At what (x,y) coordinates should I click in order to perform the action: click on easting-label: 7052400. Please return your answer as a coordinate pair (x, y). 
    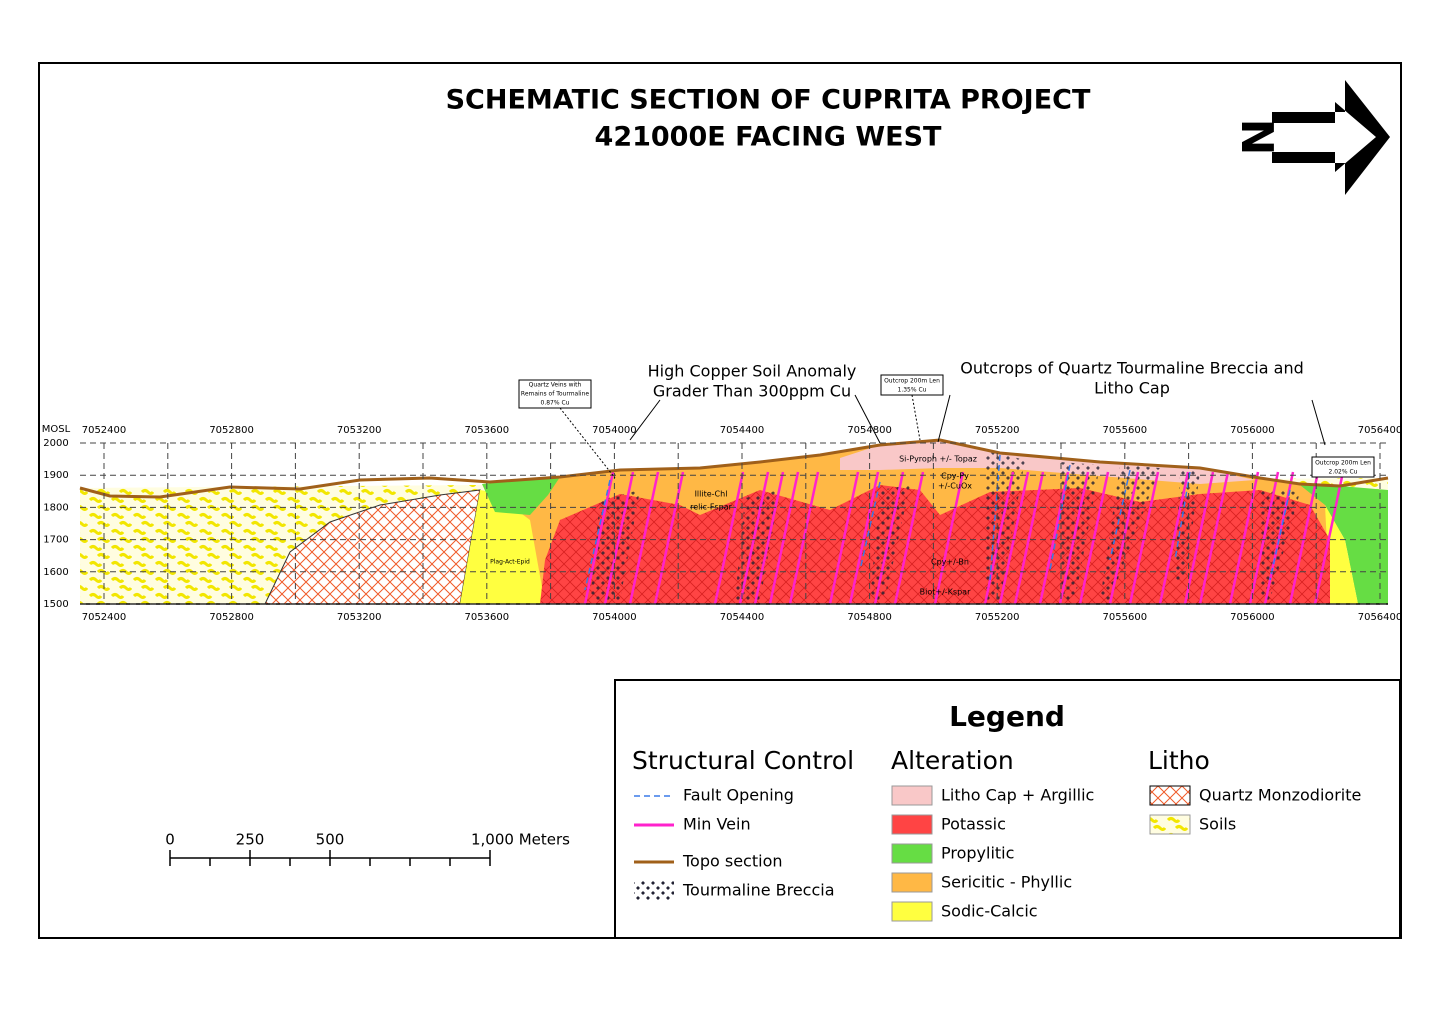
    Looking at the image, I should click on (104, 617).